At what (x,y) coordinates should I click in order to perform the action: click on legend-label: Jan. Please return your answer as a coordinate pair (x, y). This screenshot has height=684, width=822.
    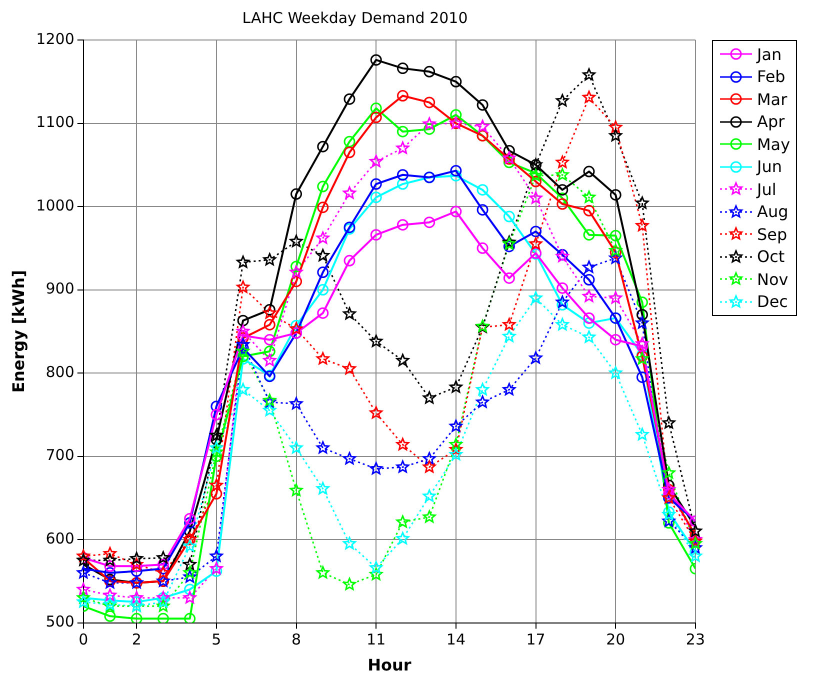
    Looking at the image, I should click on (769, 54).